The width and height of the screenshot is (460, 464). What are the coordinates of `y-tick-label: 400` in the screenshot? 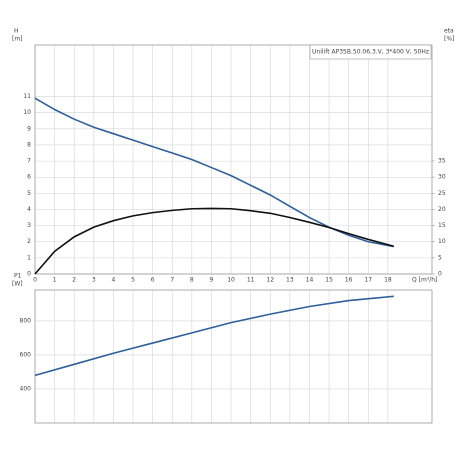 It's located at (26, 388).